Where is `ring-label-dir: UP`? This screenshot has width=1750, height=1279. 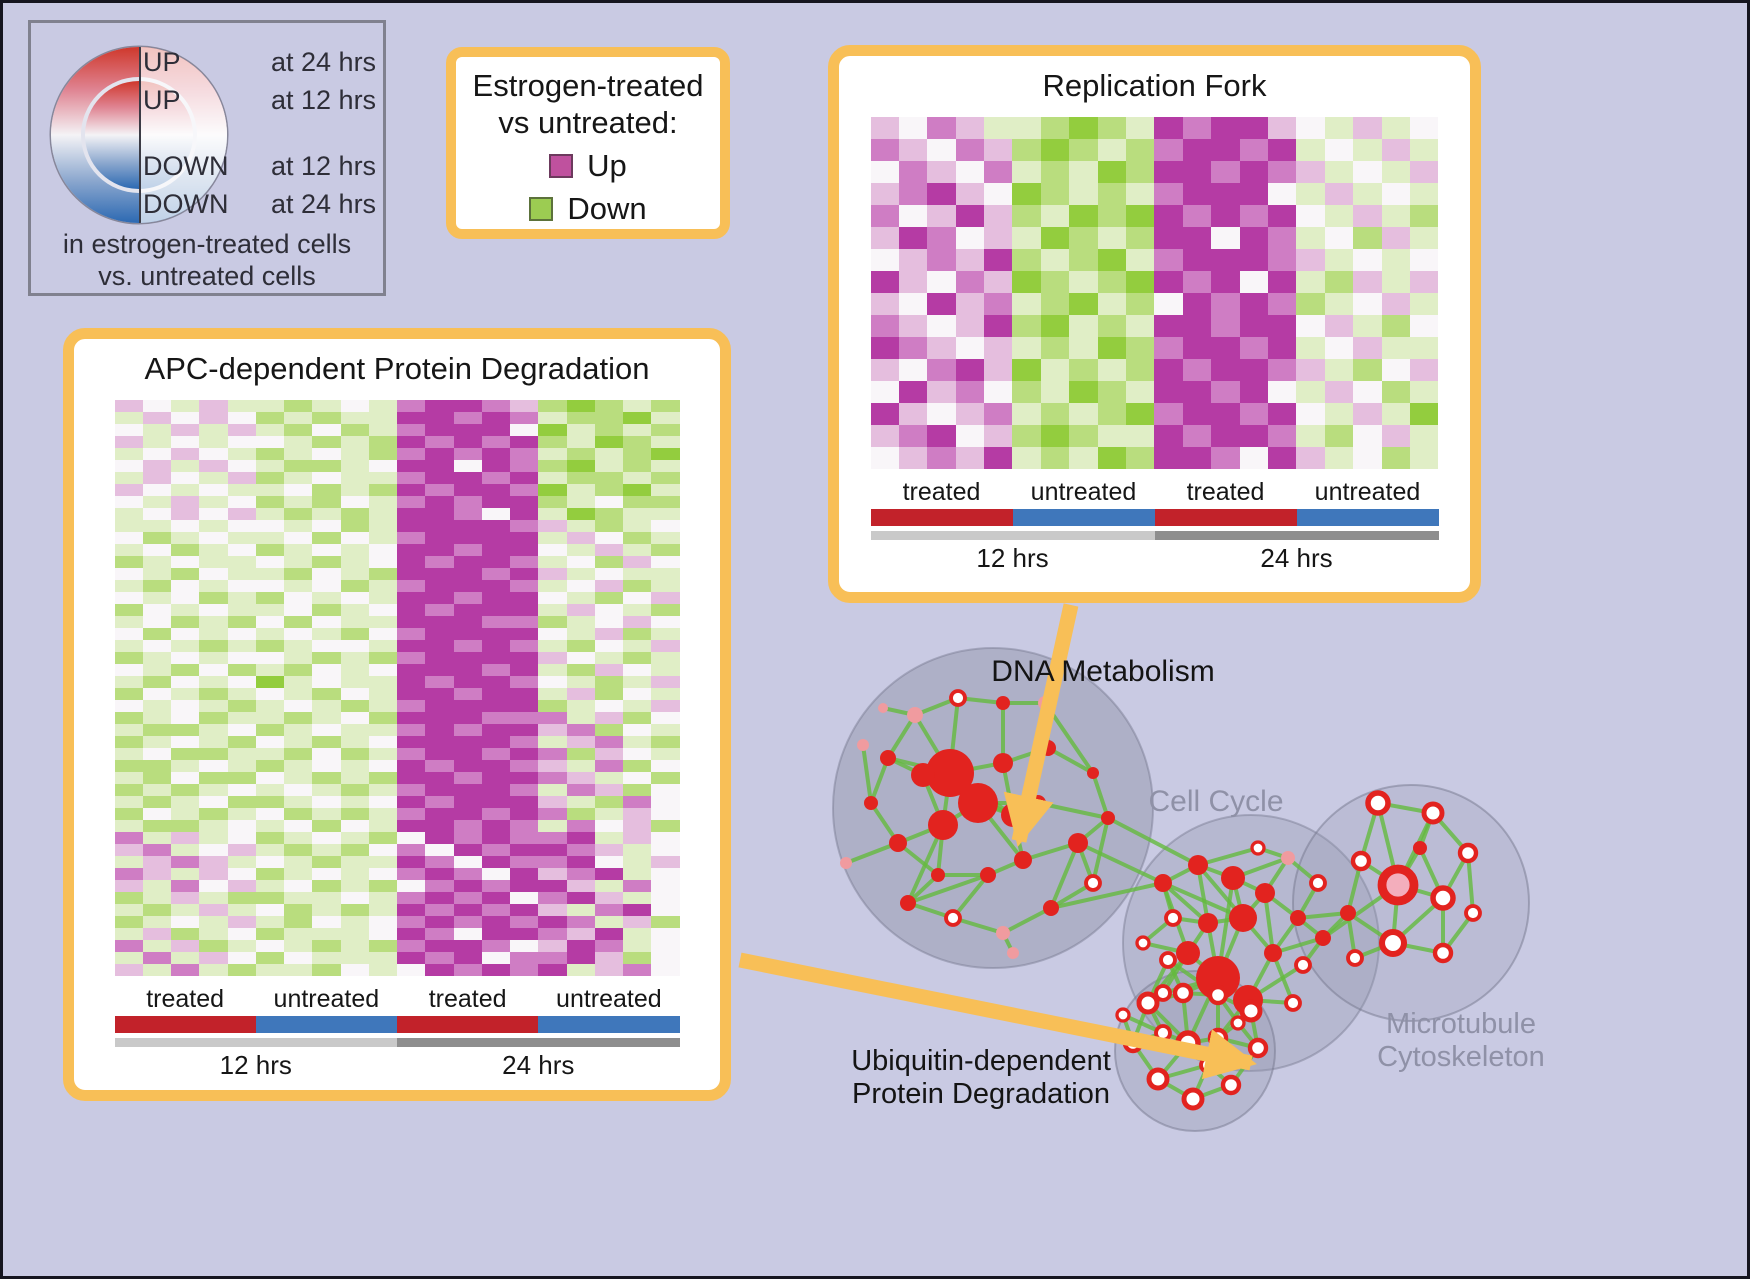
ring-label-dir: UP is located at coordinates (162, 100).